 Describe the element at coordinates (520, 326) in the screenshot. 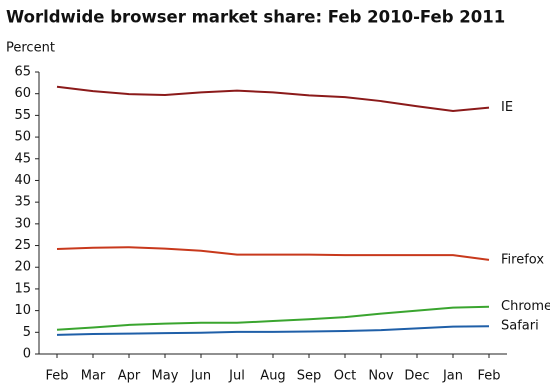

I see `series-label: Safari` at that location.